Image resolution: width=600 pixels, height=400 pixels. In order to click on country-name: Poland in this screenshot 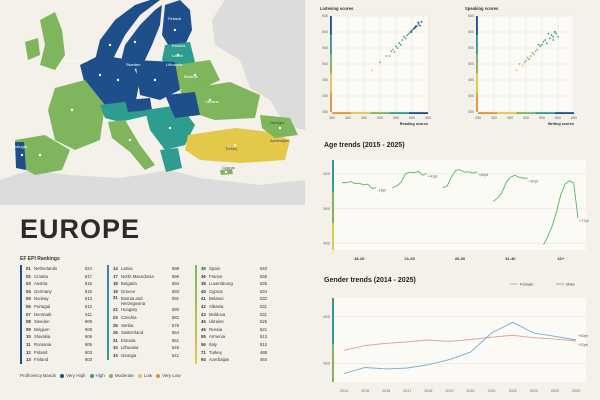, I will do `click(41, 352)`.